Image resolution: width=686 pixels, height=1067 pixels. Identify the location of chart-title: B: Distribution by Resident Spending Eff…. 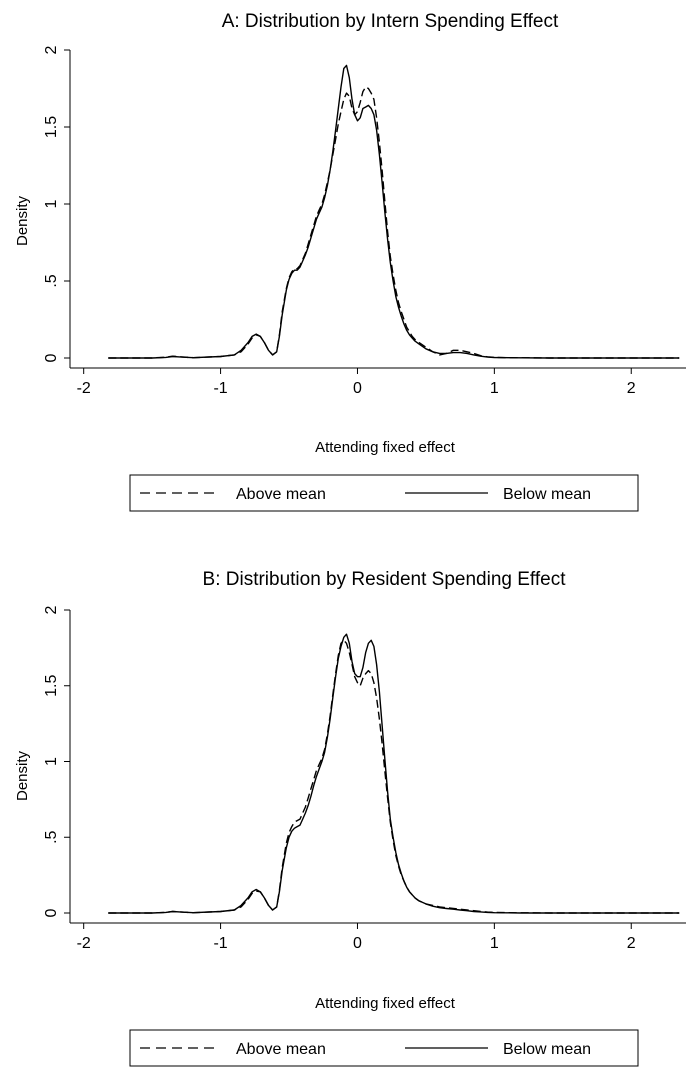
(385, 579).